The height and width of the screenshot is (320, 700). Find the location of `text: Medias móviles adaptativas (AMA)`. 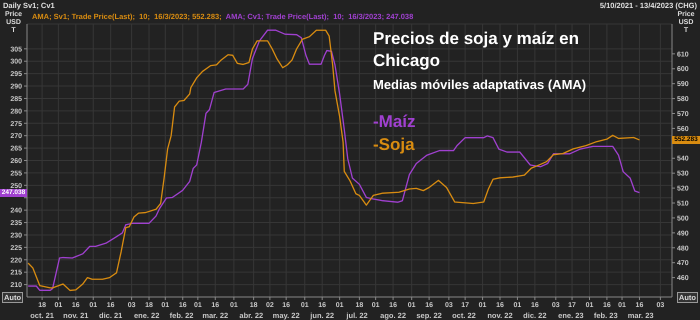

text: Medias móviles adaptativas (AMA) is located at coordinates (480, 85).